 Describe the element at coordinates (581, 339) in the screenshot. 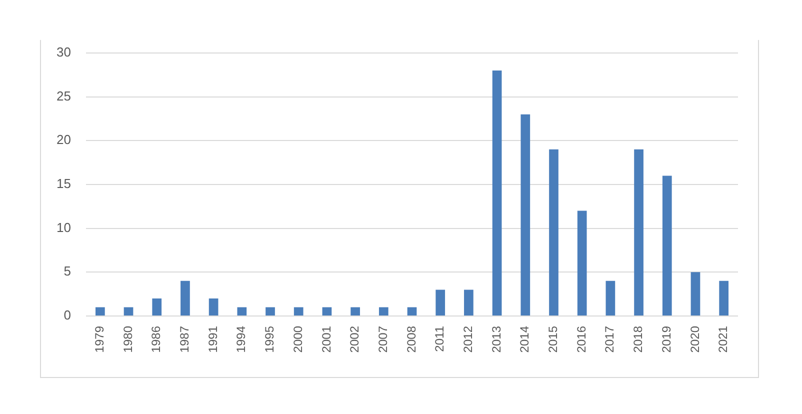

I see `x-tick-label: 2016` at that location.